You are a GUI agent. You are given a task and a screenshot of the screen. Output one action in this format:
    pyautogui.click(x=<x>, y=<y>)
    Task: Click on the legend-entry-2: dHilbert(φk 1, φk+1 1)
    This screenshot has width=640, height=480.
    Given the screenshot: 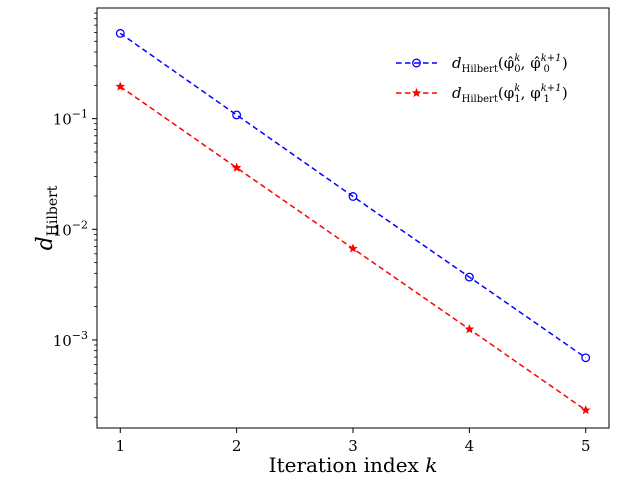 What is the action you would take?
    pyautogui.click(x=482, y=94)
    